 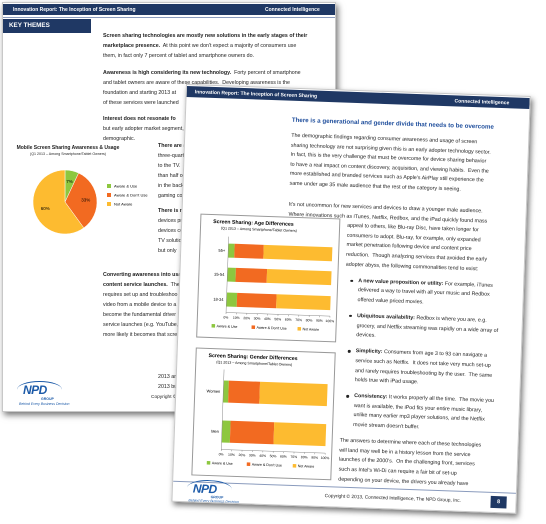 What do you see at coordinates (325, 458) in the screenshot?
I see `x-tick-label: 100%` at bounding box center [325, 458].